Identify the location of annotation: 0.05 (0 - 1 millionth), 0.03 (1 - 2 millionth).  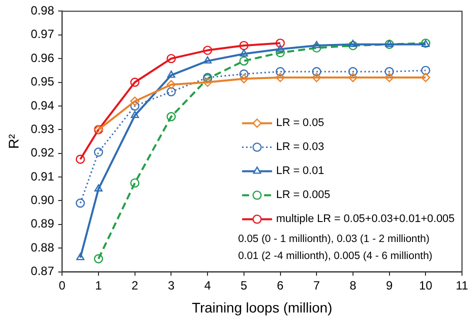
(334, 239).